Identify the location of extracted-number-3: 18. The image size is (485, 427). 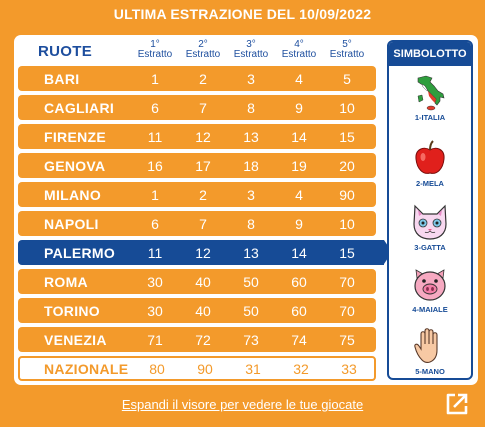
(251, 166).